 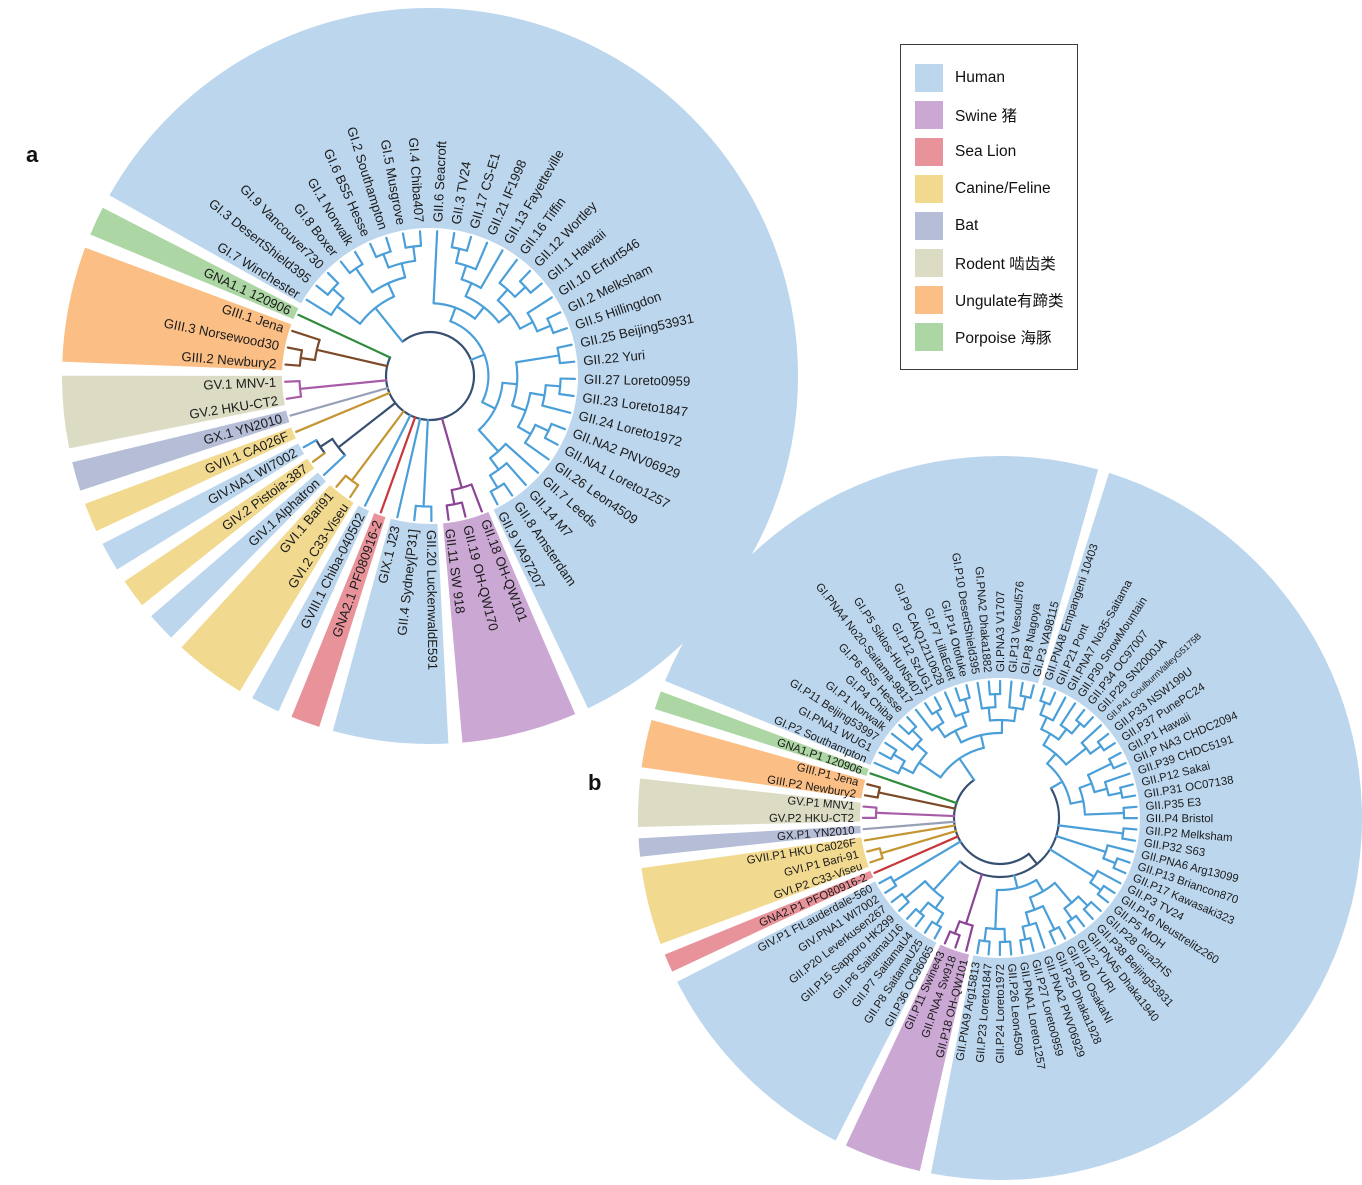 What do you see at coordinates (929, 189) in the screenshot?
I see `legend-swatch-canine` at bounding box center [929, 189].